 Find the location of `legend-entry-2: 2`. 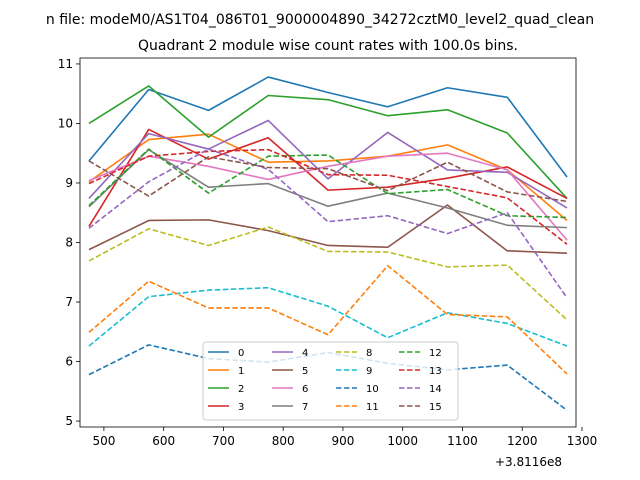

legend-entry-2: 2 is located at coordinates (226, 389).